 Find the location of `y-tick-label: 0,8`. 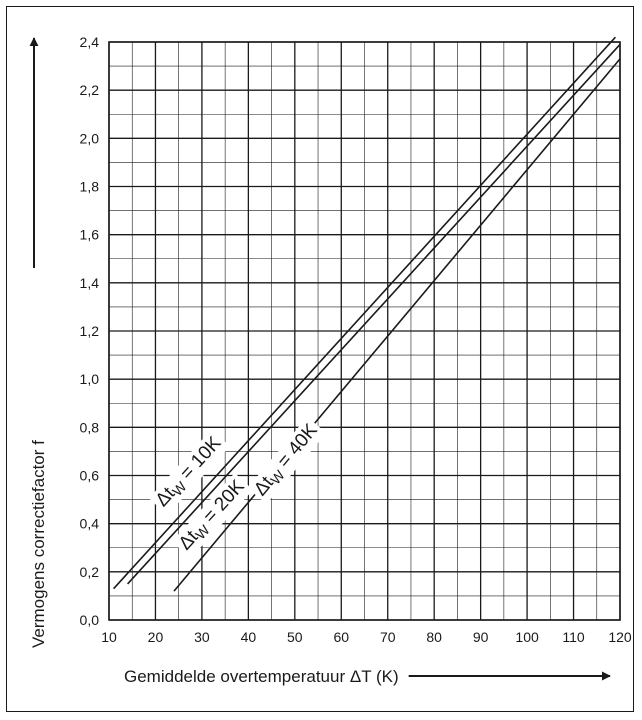

y-tick-label: 0,8 is located at coordinates (90, 427).